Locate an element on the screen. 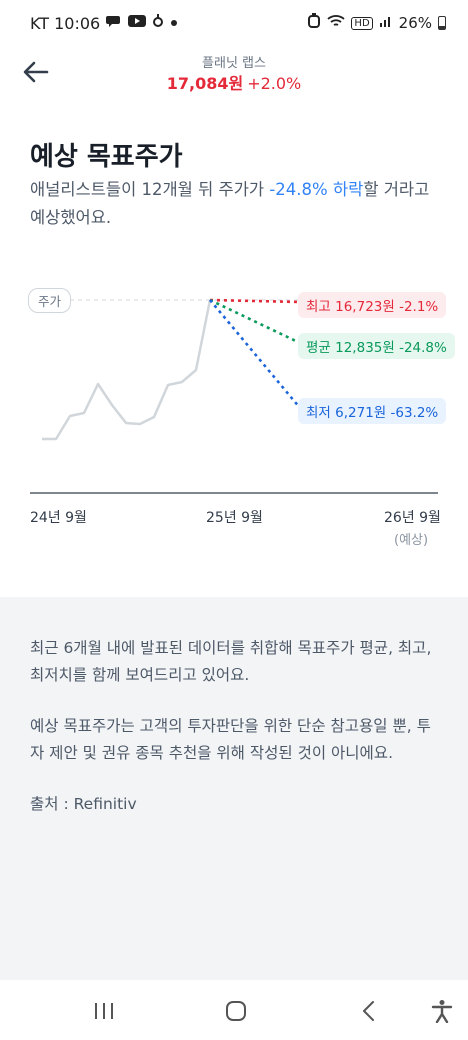 The image size is (468, 1040). price-history-line is located at coordinates (127, 370).